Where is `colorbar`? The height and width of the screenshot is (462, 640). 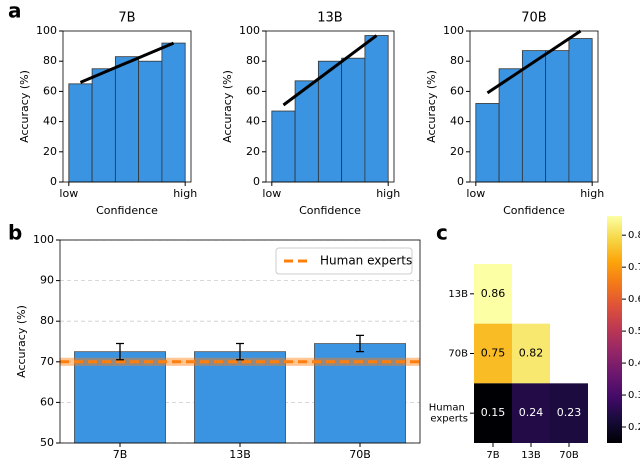
colorbar is located at coordinates (614, 329).